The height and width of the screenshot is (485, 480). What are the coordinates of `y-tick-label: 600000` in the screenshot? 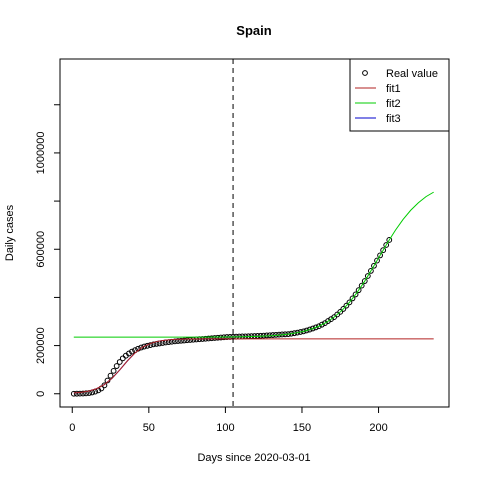 It's located at (41, 249).